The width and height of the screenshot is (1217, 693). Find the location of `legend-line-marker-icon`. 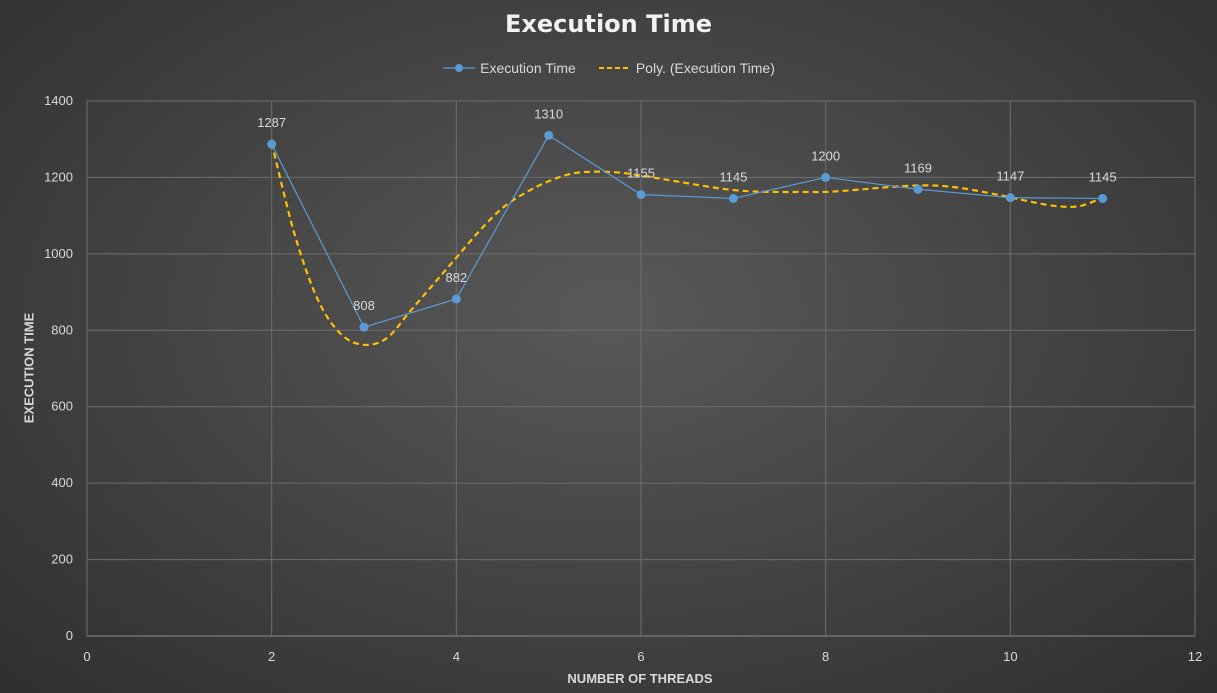

legend-line-marker-icon is located at coordinates (459, 68).